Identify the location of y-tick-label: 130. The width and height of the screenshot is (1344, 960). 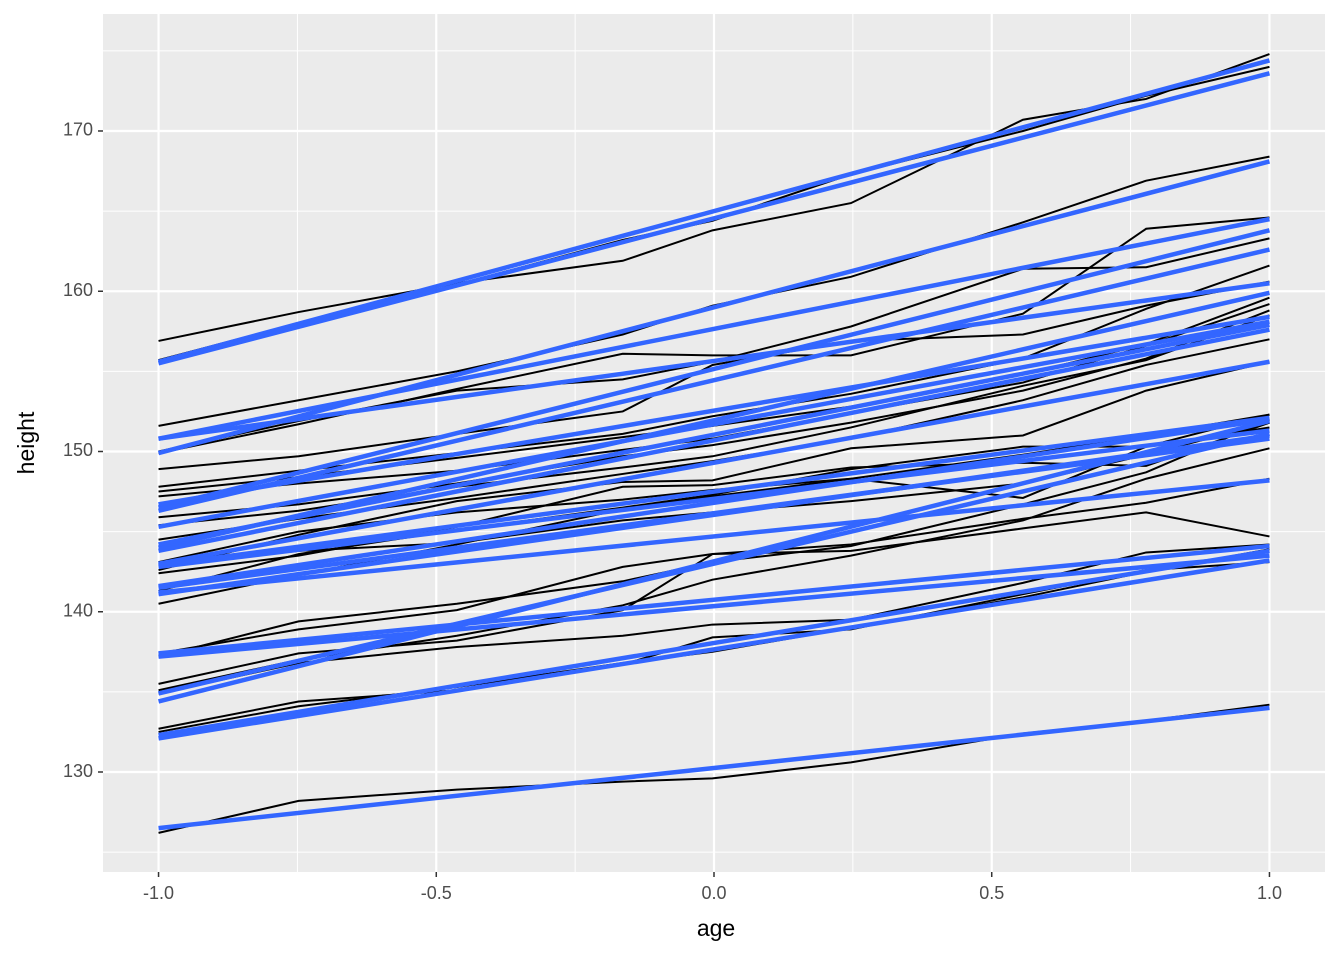
(78, 771).